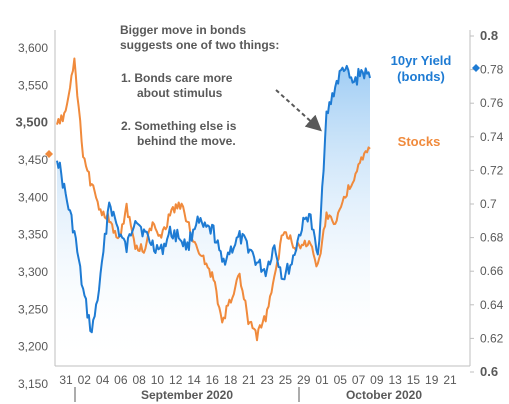  What do you see at coordinates (231, 380) in the screenshot?
I see `x-tick-label: 18` at bounding box center [231, 380].